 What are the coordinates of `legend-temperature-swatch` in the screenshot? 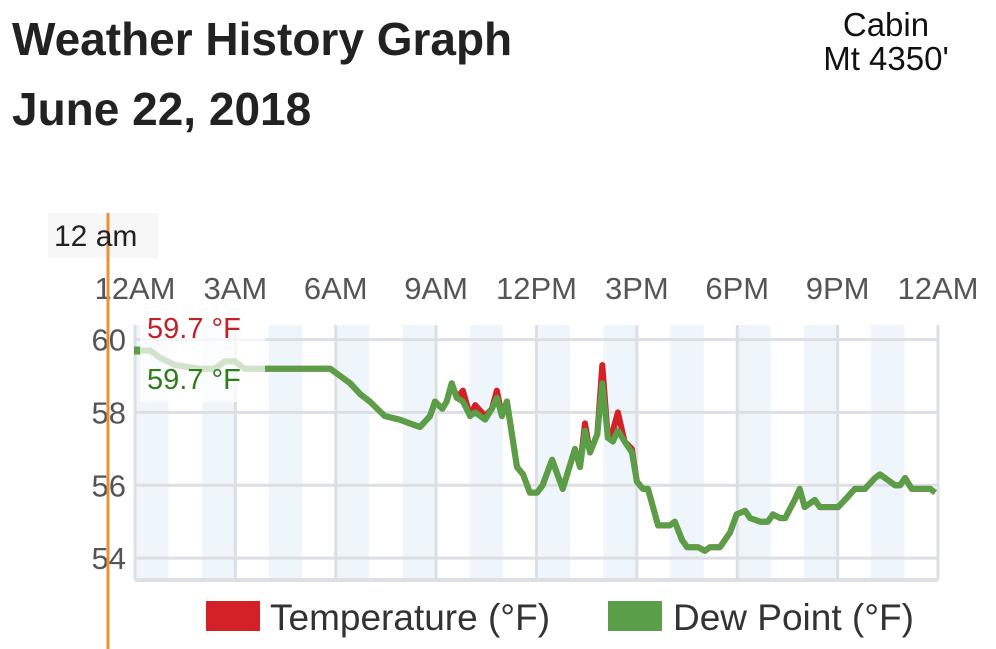 It's located at (233, 616).